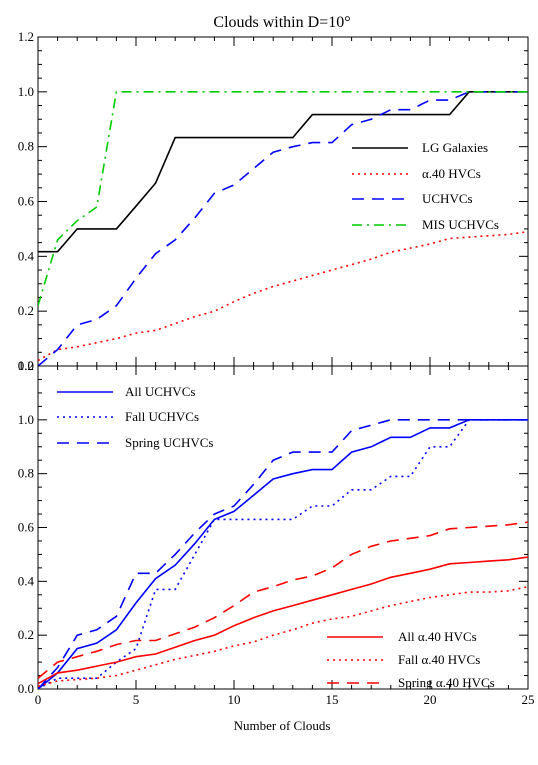 This screenshot has height=765, width=538. What do you see at coordinates (528, 699) in the screenshot?
I see `x-tick-label: 25` at bounding box center [528, 699].